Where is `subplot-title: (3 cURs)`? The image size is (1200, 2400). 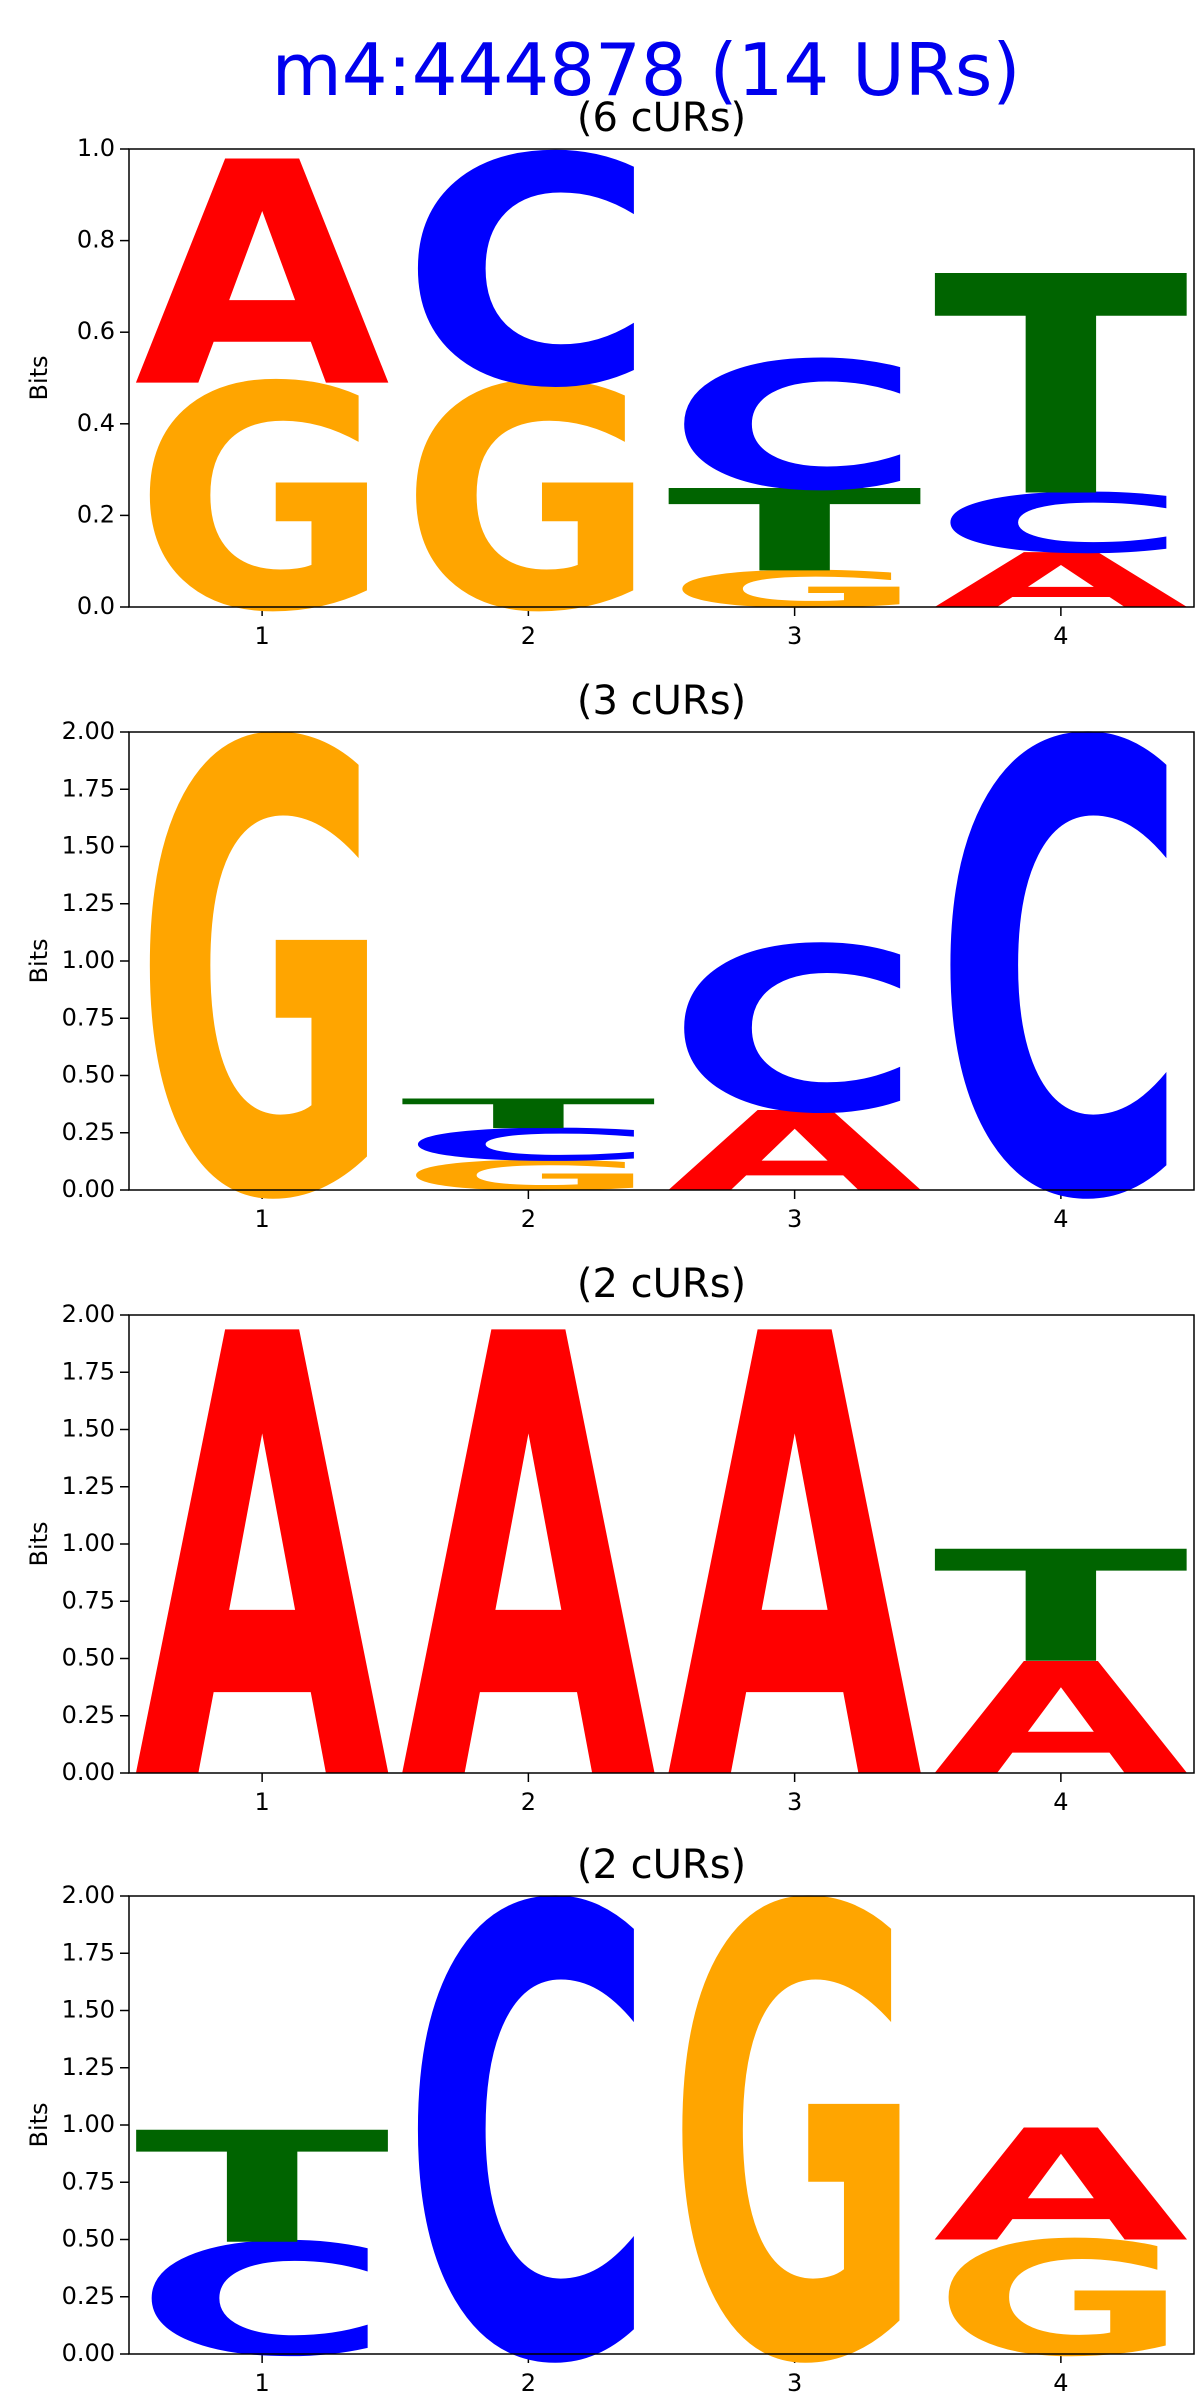
subplot-title: (3 cURs) is located at coordinates (661, 701).